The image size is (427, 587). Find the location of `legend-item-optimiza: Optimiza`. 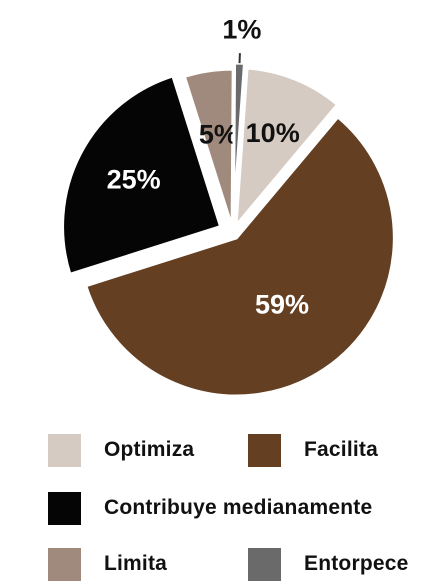

legend-item-optimiza: Optimiza is located at coordinates (121, 450).